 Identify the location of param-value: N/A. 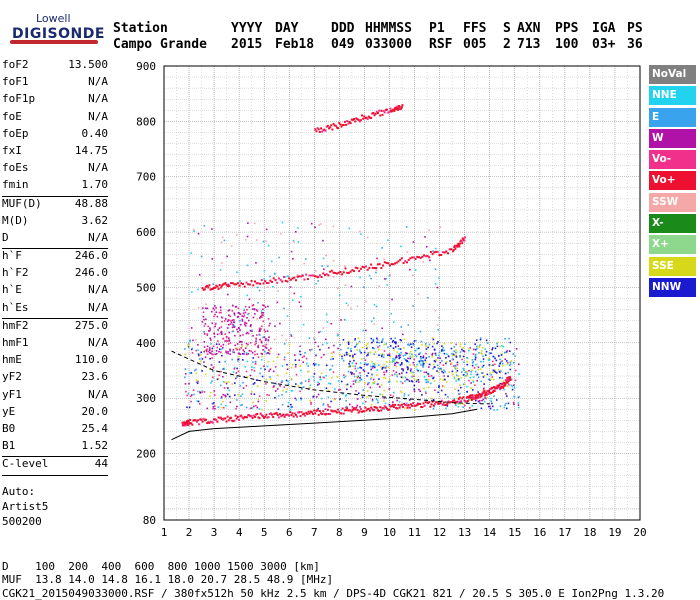
(98, 290).